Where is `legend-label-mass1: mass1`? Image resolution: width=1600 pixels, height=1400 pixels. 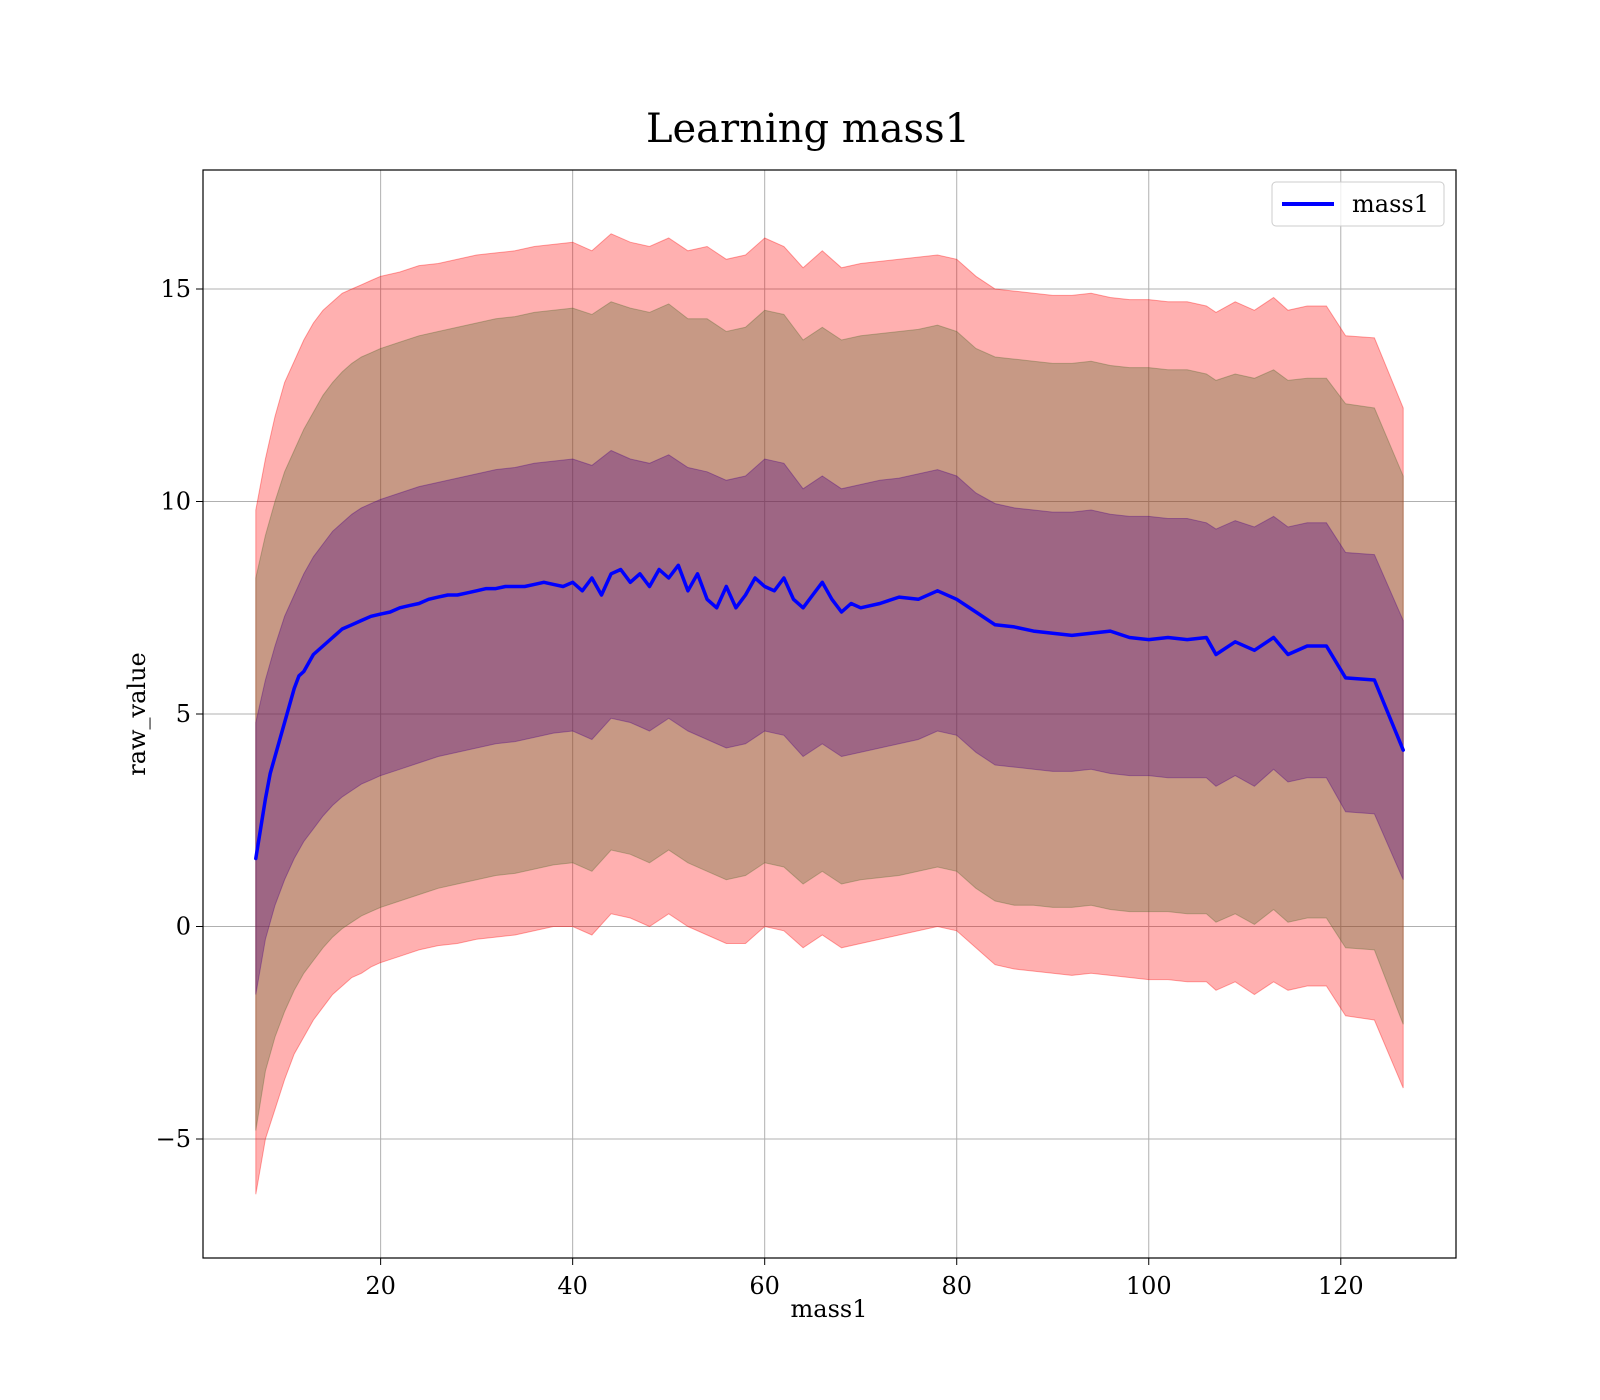
legend-label-mass1: mass1 is located at coordinates (1390, 204).